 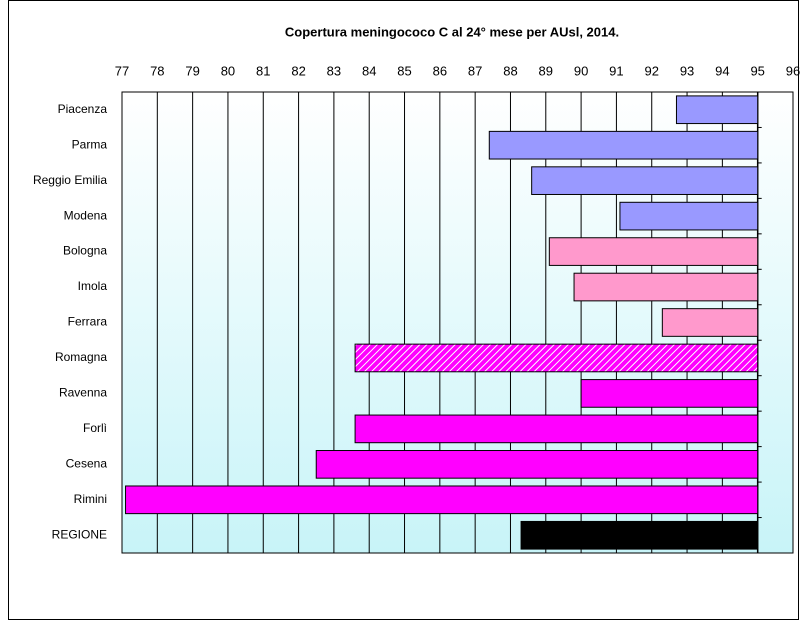 I want to click on y-tick-label: Bologna, so click(x=85, y=251).